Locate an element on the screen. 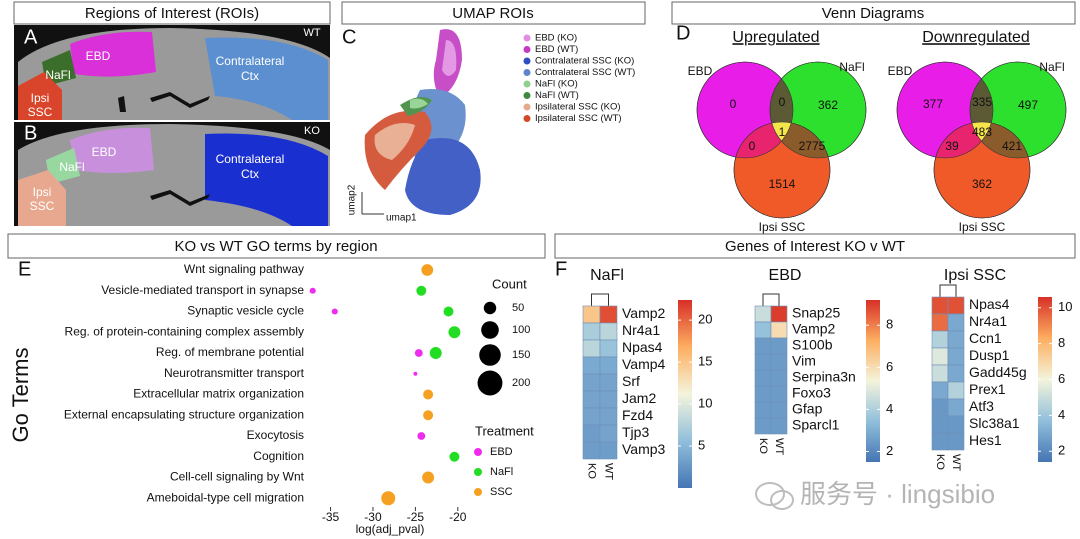 The image size is (1080, 539). category-label: Cognition is located at coordinates (278, 456).